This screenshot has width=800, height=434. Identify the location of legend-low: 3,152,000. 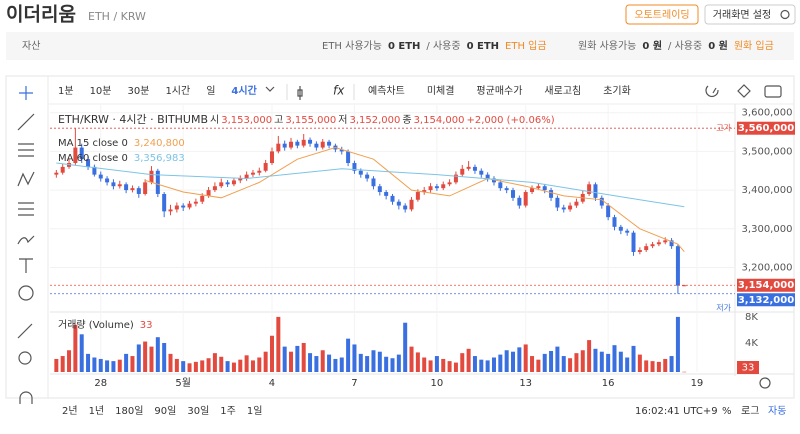
(374, 120).